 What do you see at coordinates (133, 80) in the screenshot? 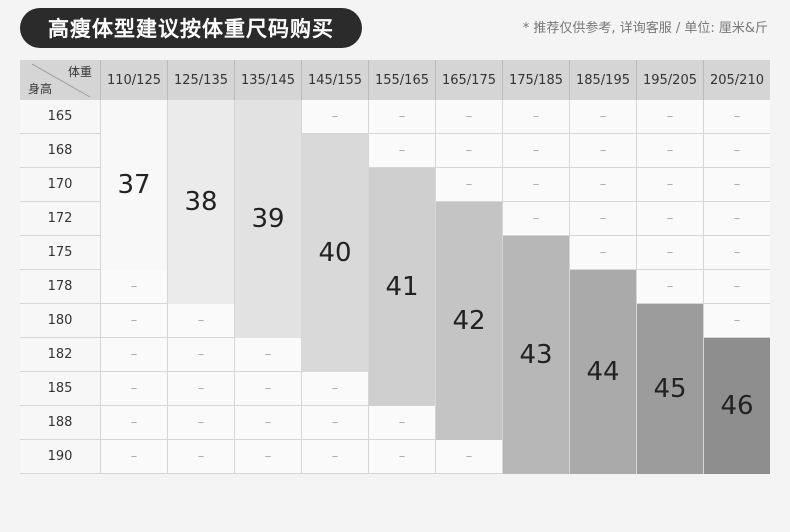
I see `weight-header: 110/125` at bounding box center [133, 80].